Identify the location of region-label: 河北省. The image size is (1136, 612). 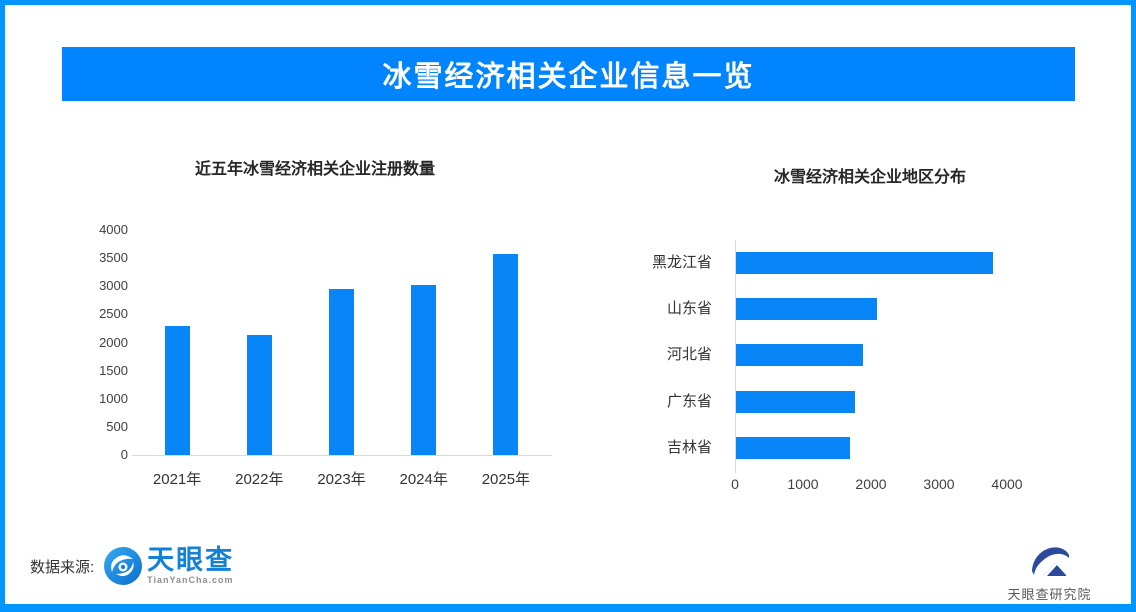
(689, 355).